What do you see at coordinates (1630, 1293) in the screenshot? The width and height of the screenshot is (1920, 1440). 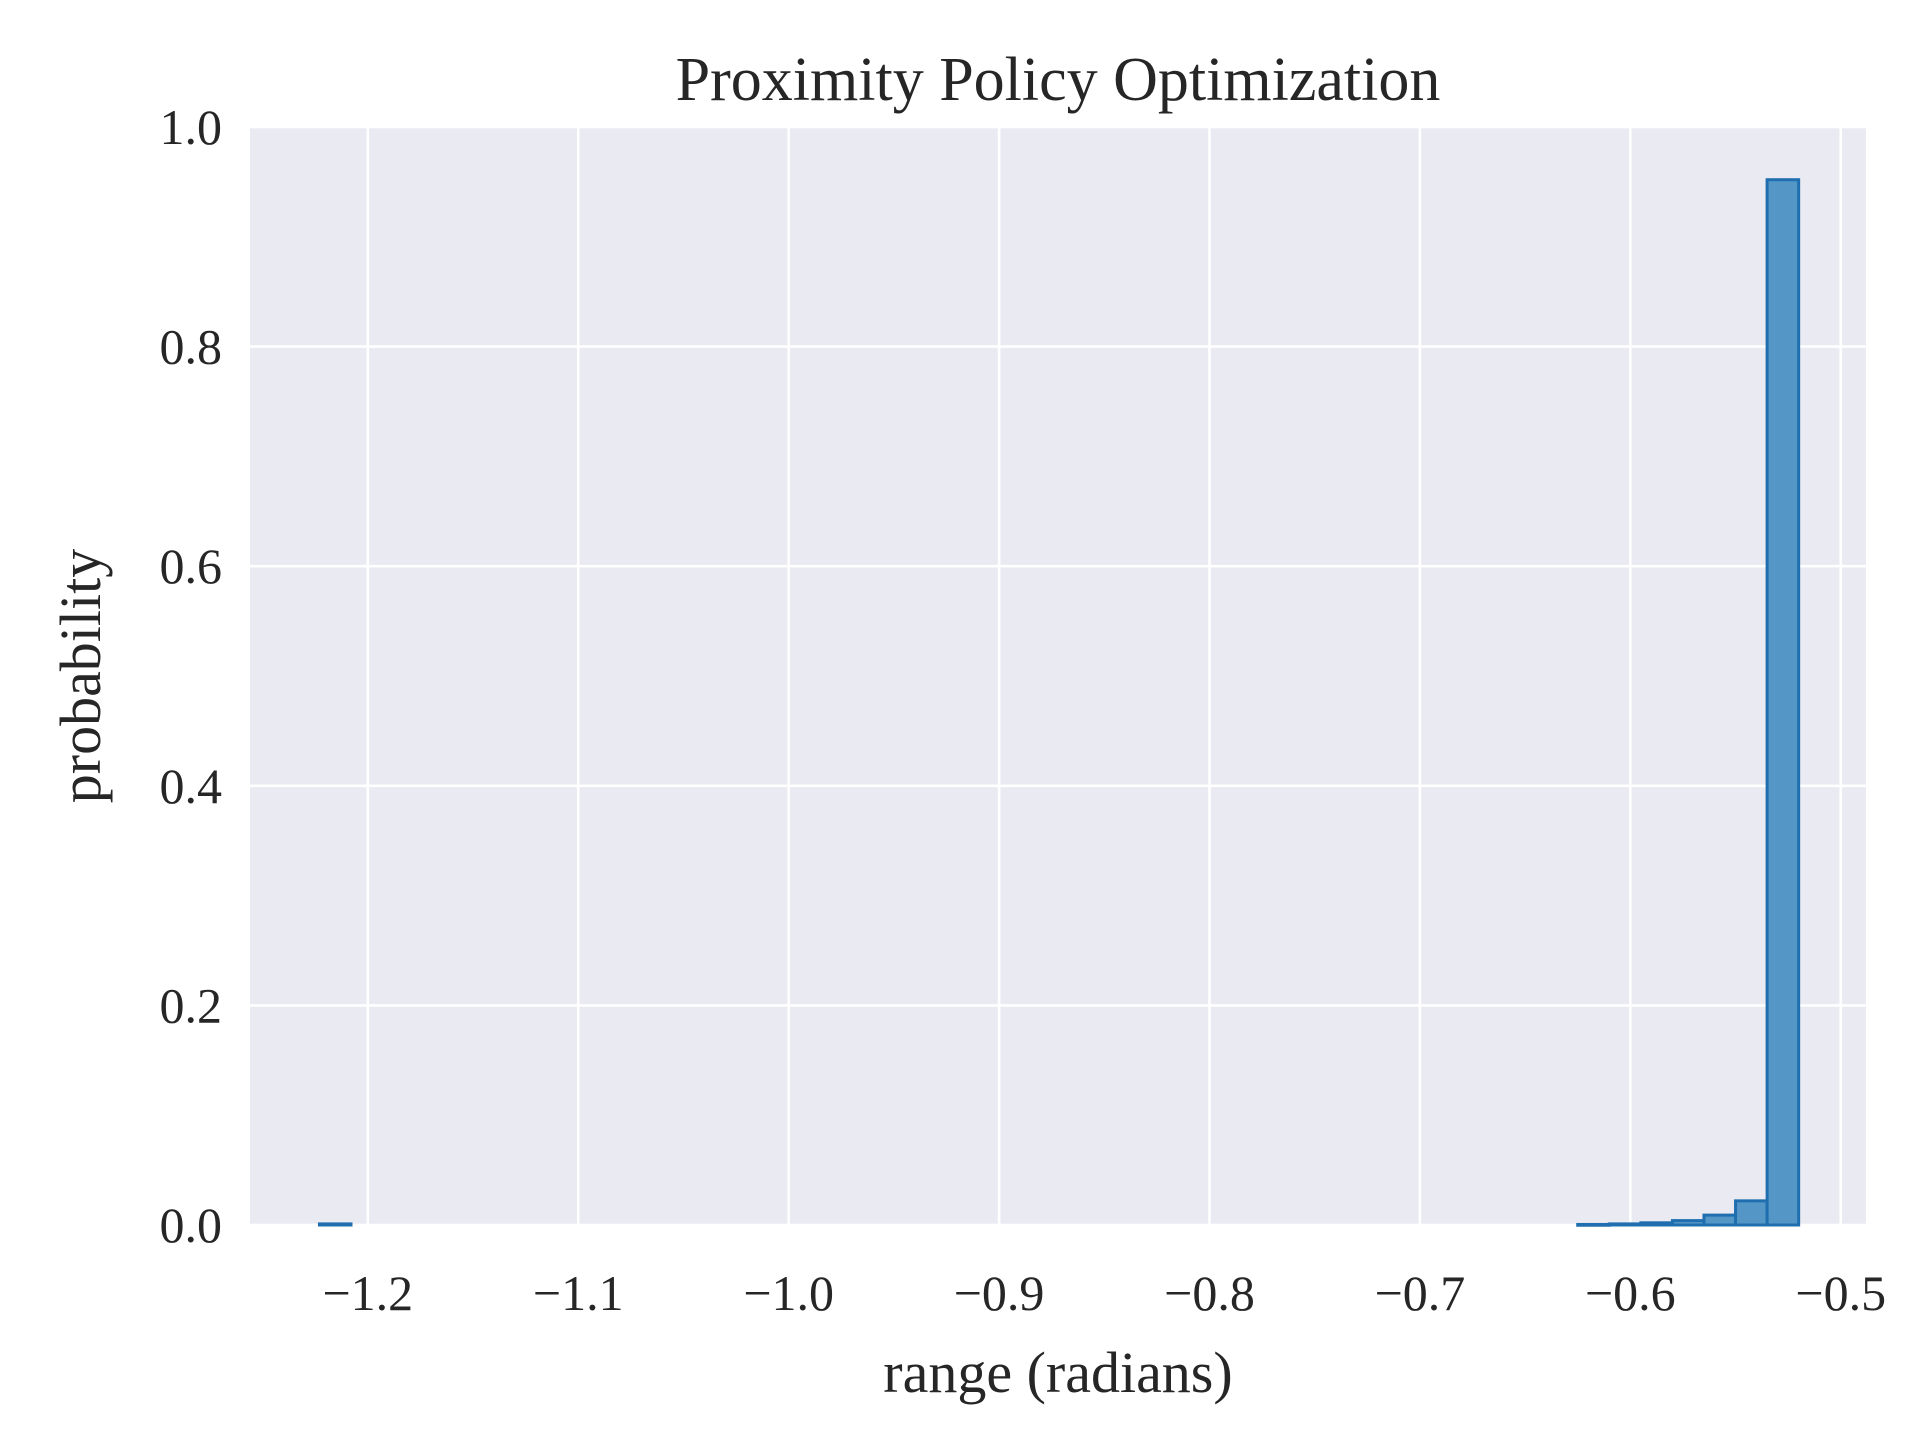 I see `x-tick-label: −0.6` at bounding box center [1630, 1293].